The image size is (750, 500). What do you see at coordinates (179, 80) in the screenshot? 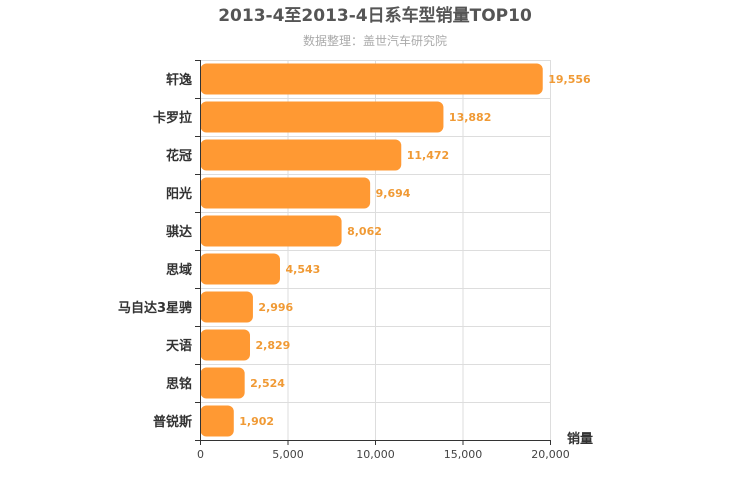
I see `category-label: 轩逸` at bounding box center [179, 80].